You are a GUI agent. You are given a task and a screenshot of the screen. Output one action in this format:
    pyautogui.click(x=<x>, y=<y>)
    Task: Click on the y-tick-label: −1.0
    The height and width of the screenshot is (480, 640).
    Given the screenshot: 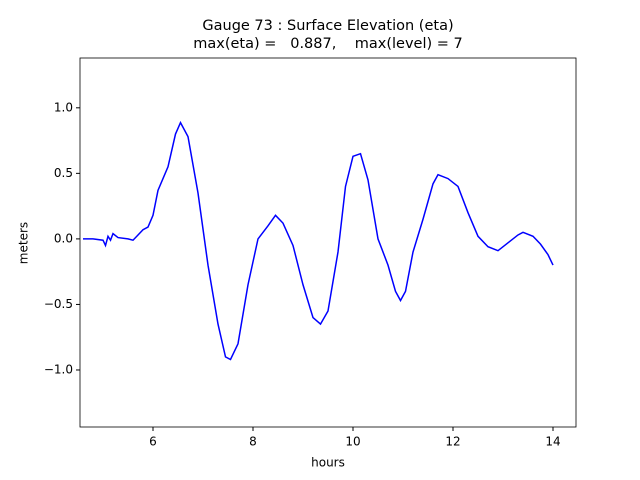 What is the action you would take?
    pyautogui.click(x=58, y=369)
    